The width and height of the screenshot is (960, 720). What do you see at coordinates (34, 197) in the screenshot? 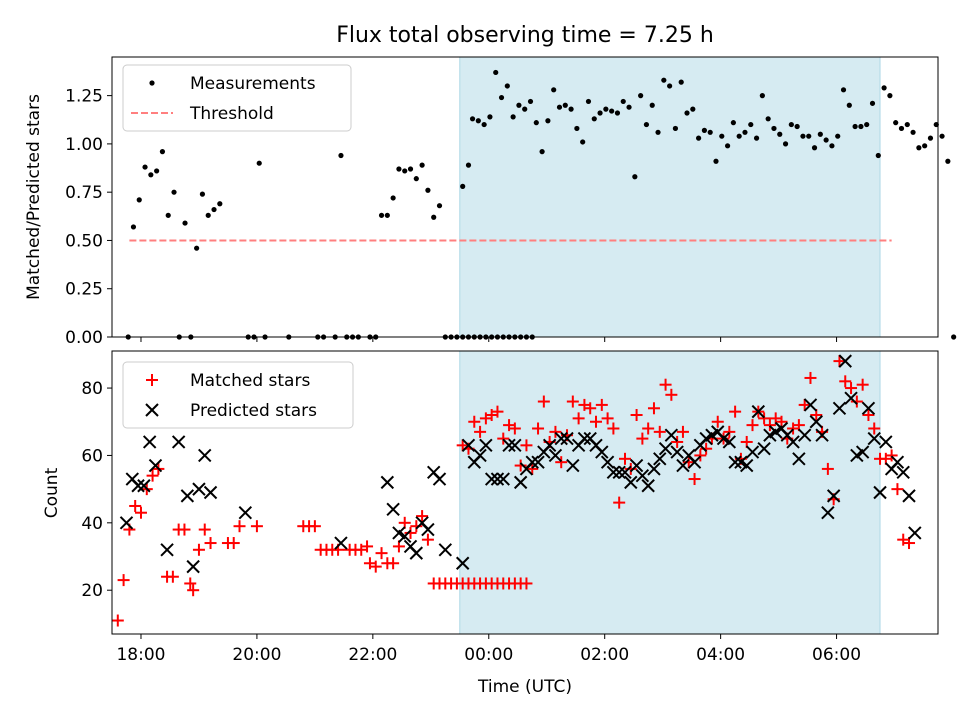
I see `ratio-y-axis-label: Matched/Predicted stars` at bounding box center [34, 197].